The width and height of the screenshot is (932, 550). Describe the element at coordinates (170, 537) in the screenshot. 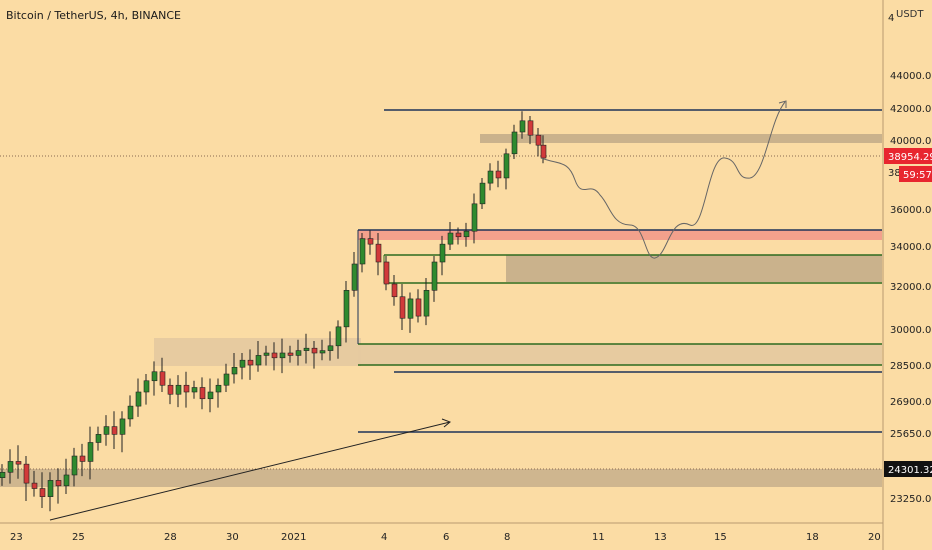

I see `x-tick-2: 28` at that location.